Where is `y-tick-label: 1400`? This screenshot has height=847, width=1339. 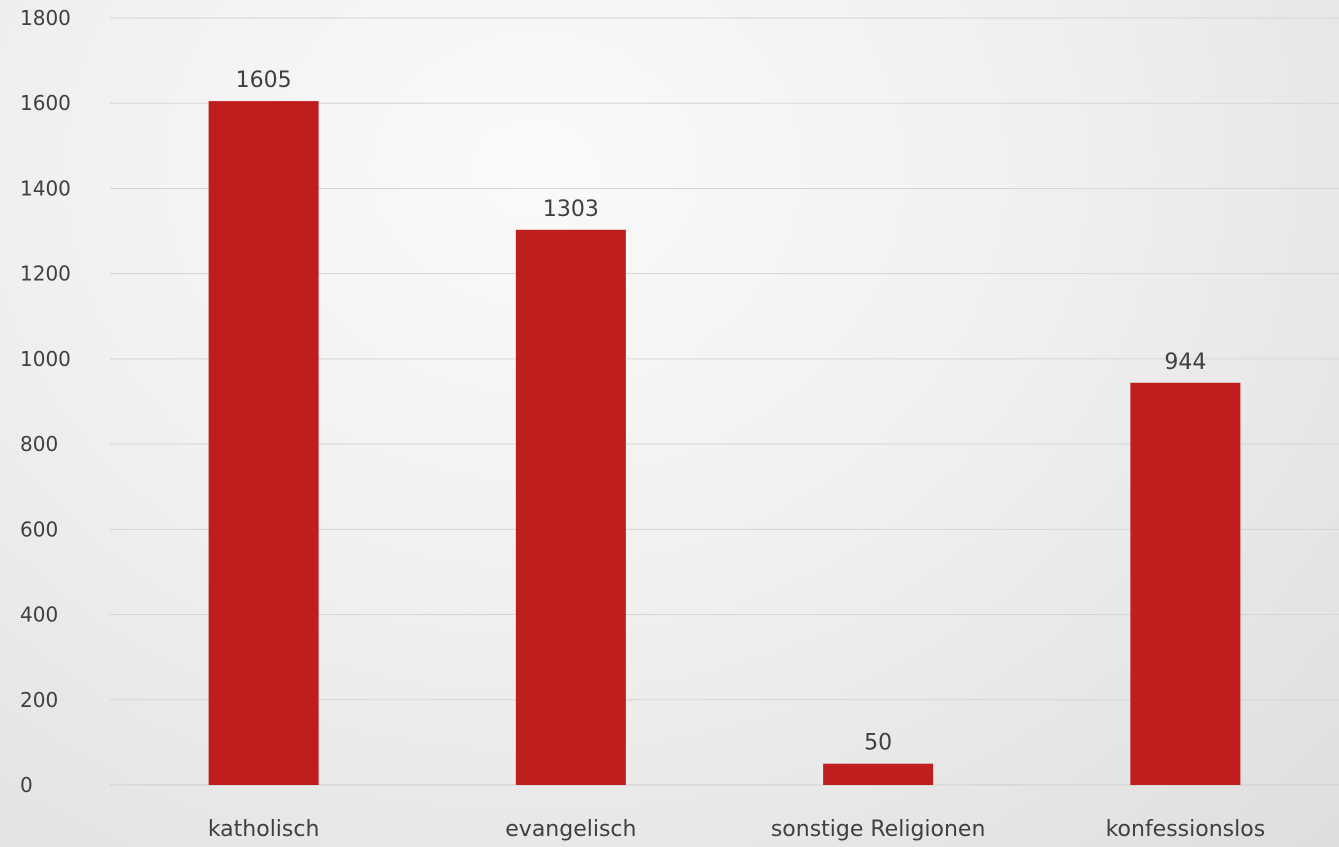
y-tick-label: 1400 is located at coordinates (45, 188).